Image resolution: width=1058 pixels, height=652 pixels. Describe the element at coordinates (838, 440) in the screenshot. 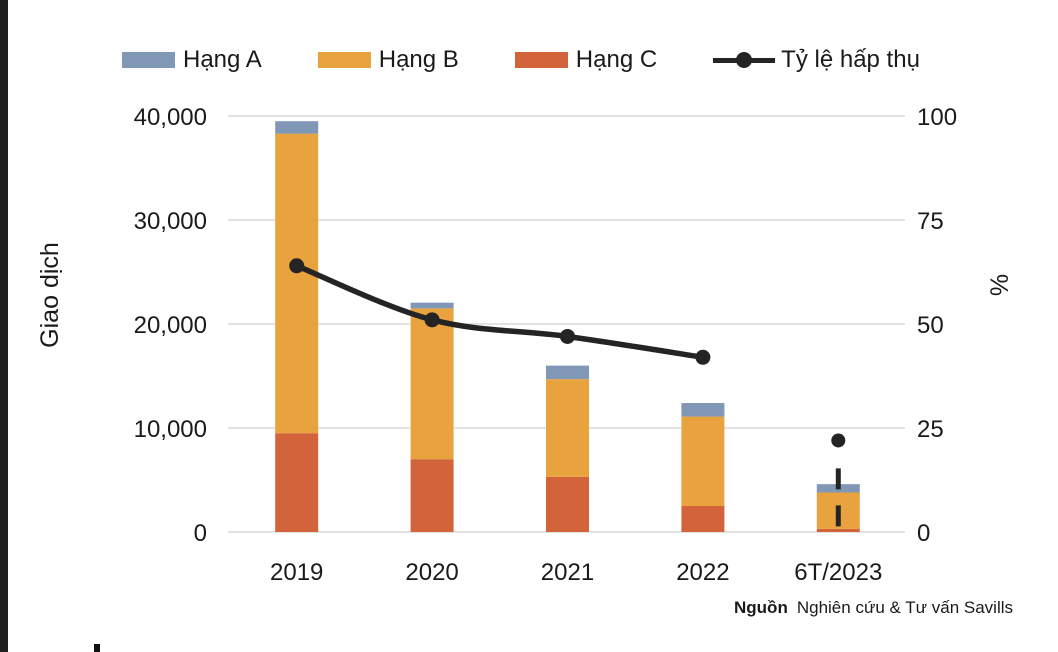

I see `absorption-point-6T/2023` at that location.